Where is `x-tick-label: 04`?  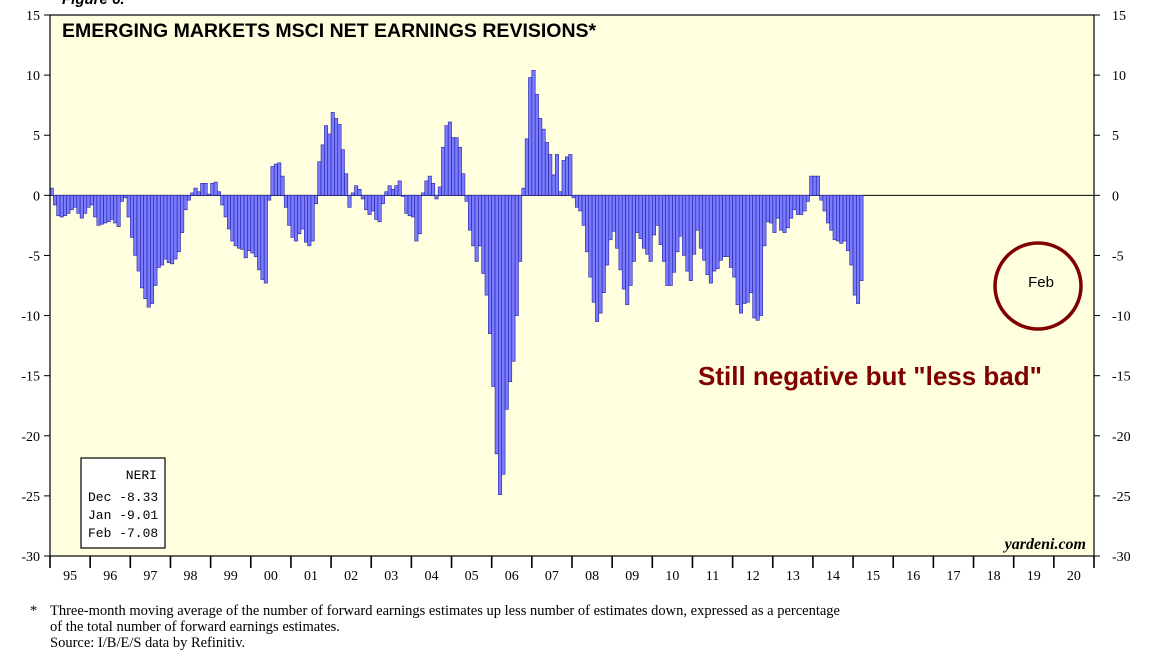
x-tick-label: 04 is located at coordinates (431, 576).